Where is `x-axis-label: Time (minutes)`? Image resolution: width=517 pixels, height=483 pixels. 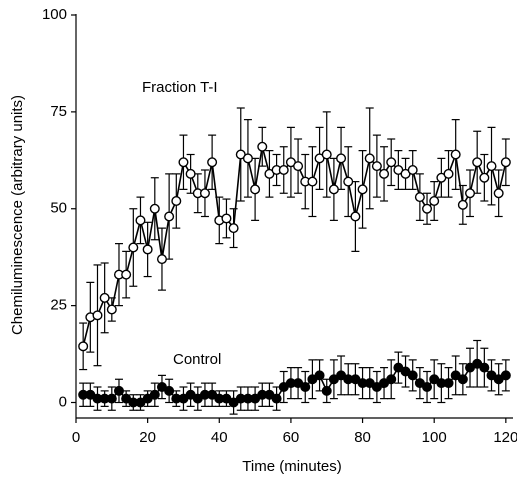 x-axis-label: Time (minutes) is located at coordinates (291, 466).